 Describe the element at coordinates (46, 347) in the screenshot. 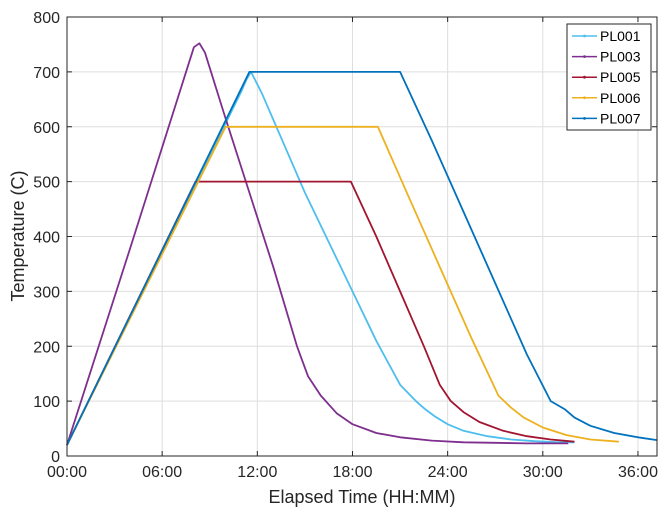

I see `y-tick-label: 200` at that location.